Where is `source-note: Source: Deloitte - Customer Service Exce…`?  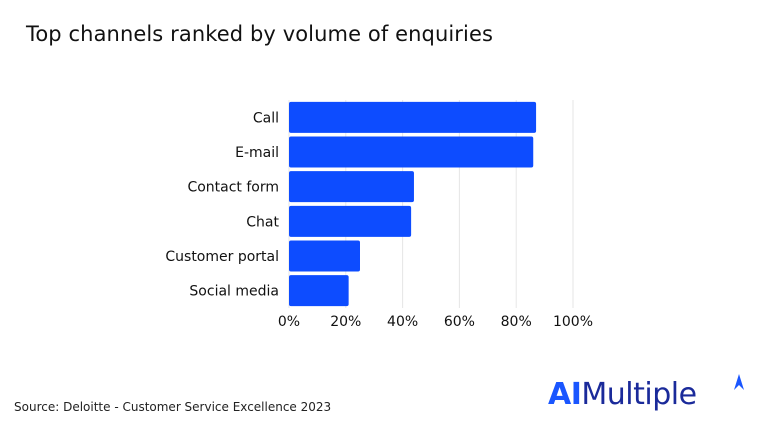
source-note: Source: Deloitte - Customer Service Exce… is located at coordinates (173, 407).